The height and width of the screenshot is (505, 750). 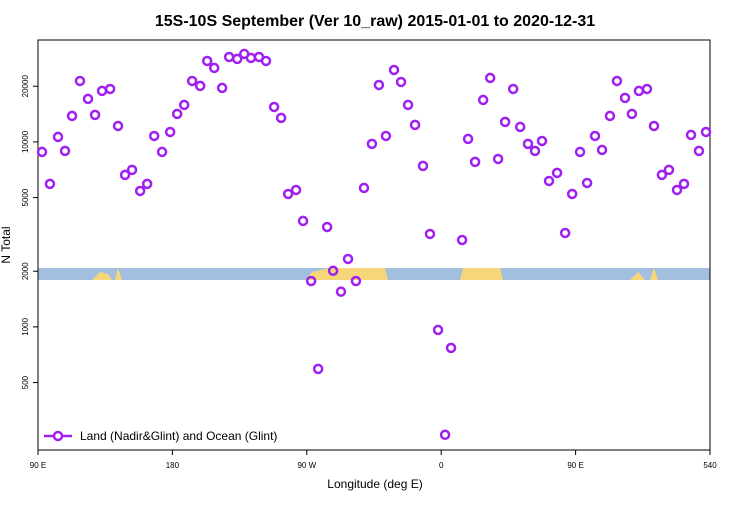 What do you see at coordinates (441, 465) in the screenshot?
I see `x-tick-label: 0` at bounding box center [441, 465].